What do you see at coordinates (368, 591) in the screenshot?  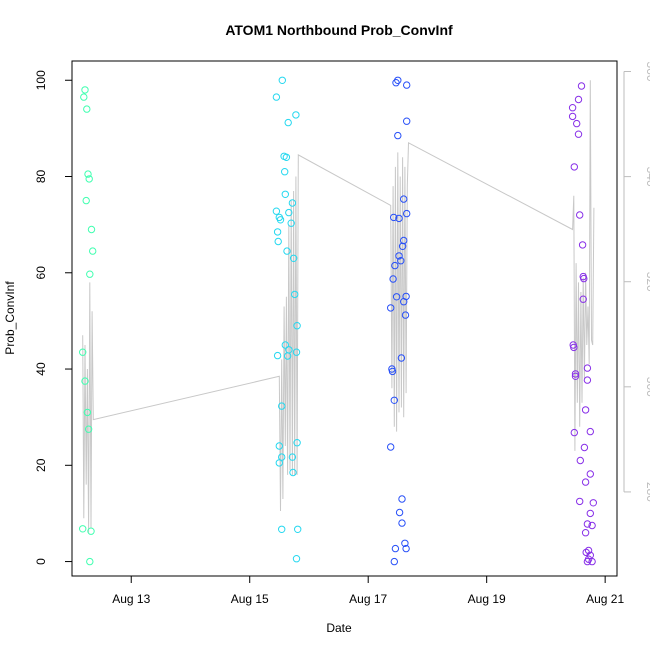 I see `x-axis: Aug 13 Aug 15 Aug 17 Aug 19 Aug 21` at bounding box center [368, 591].